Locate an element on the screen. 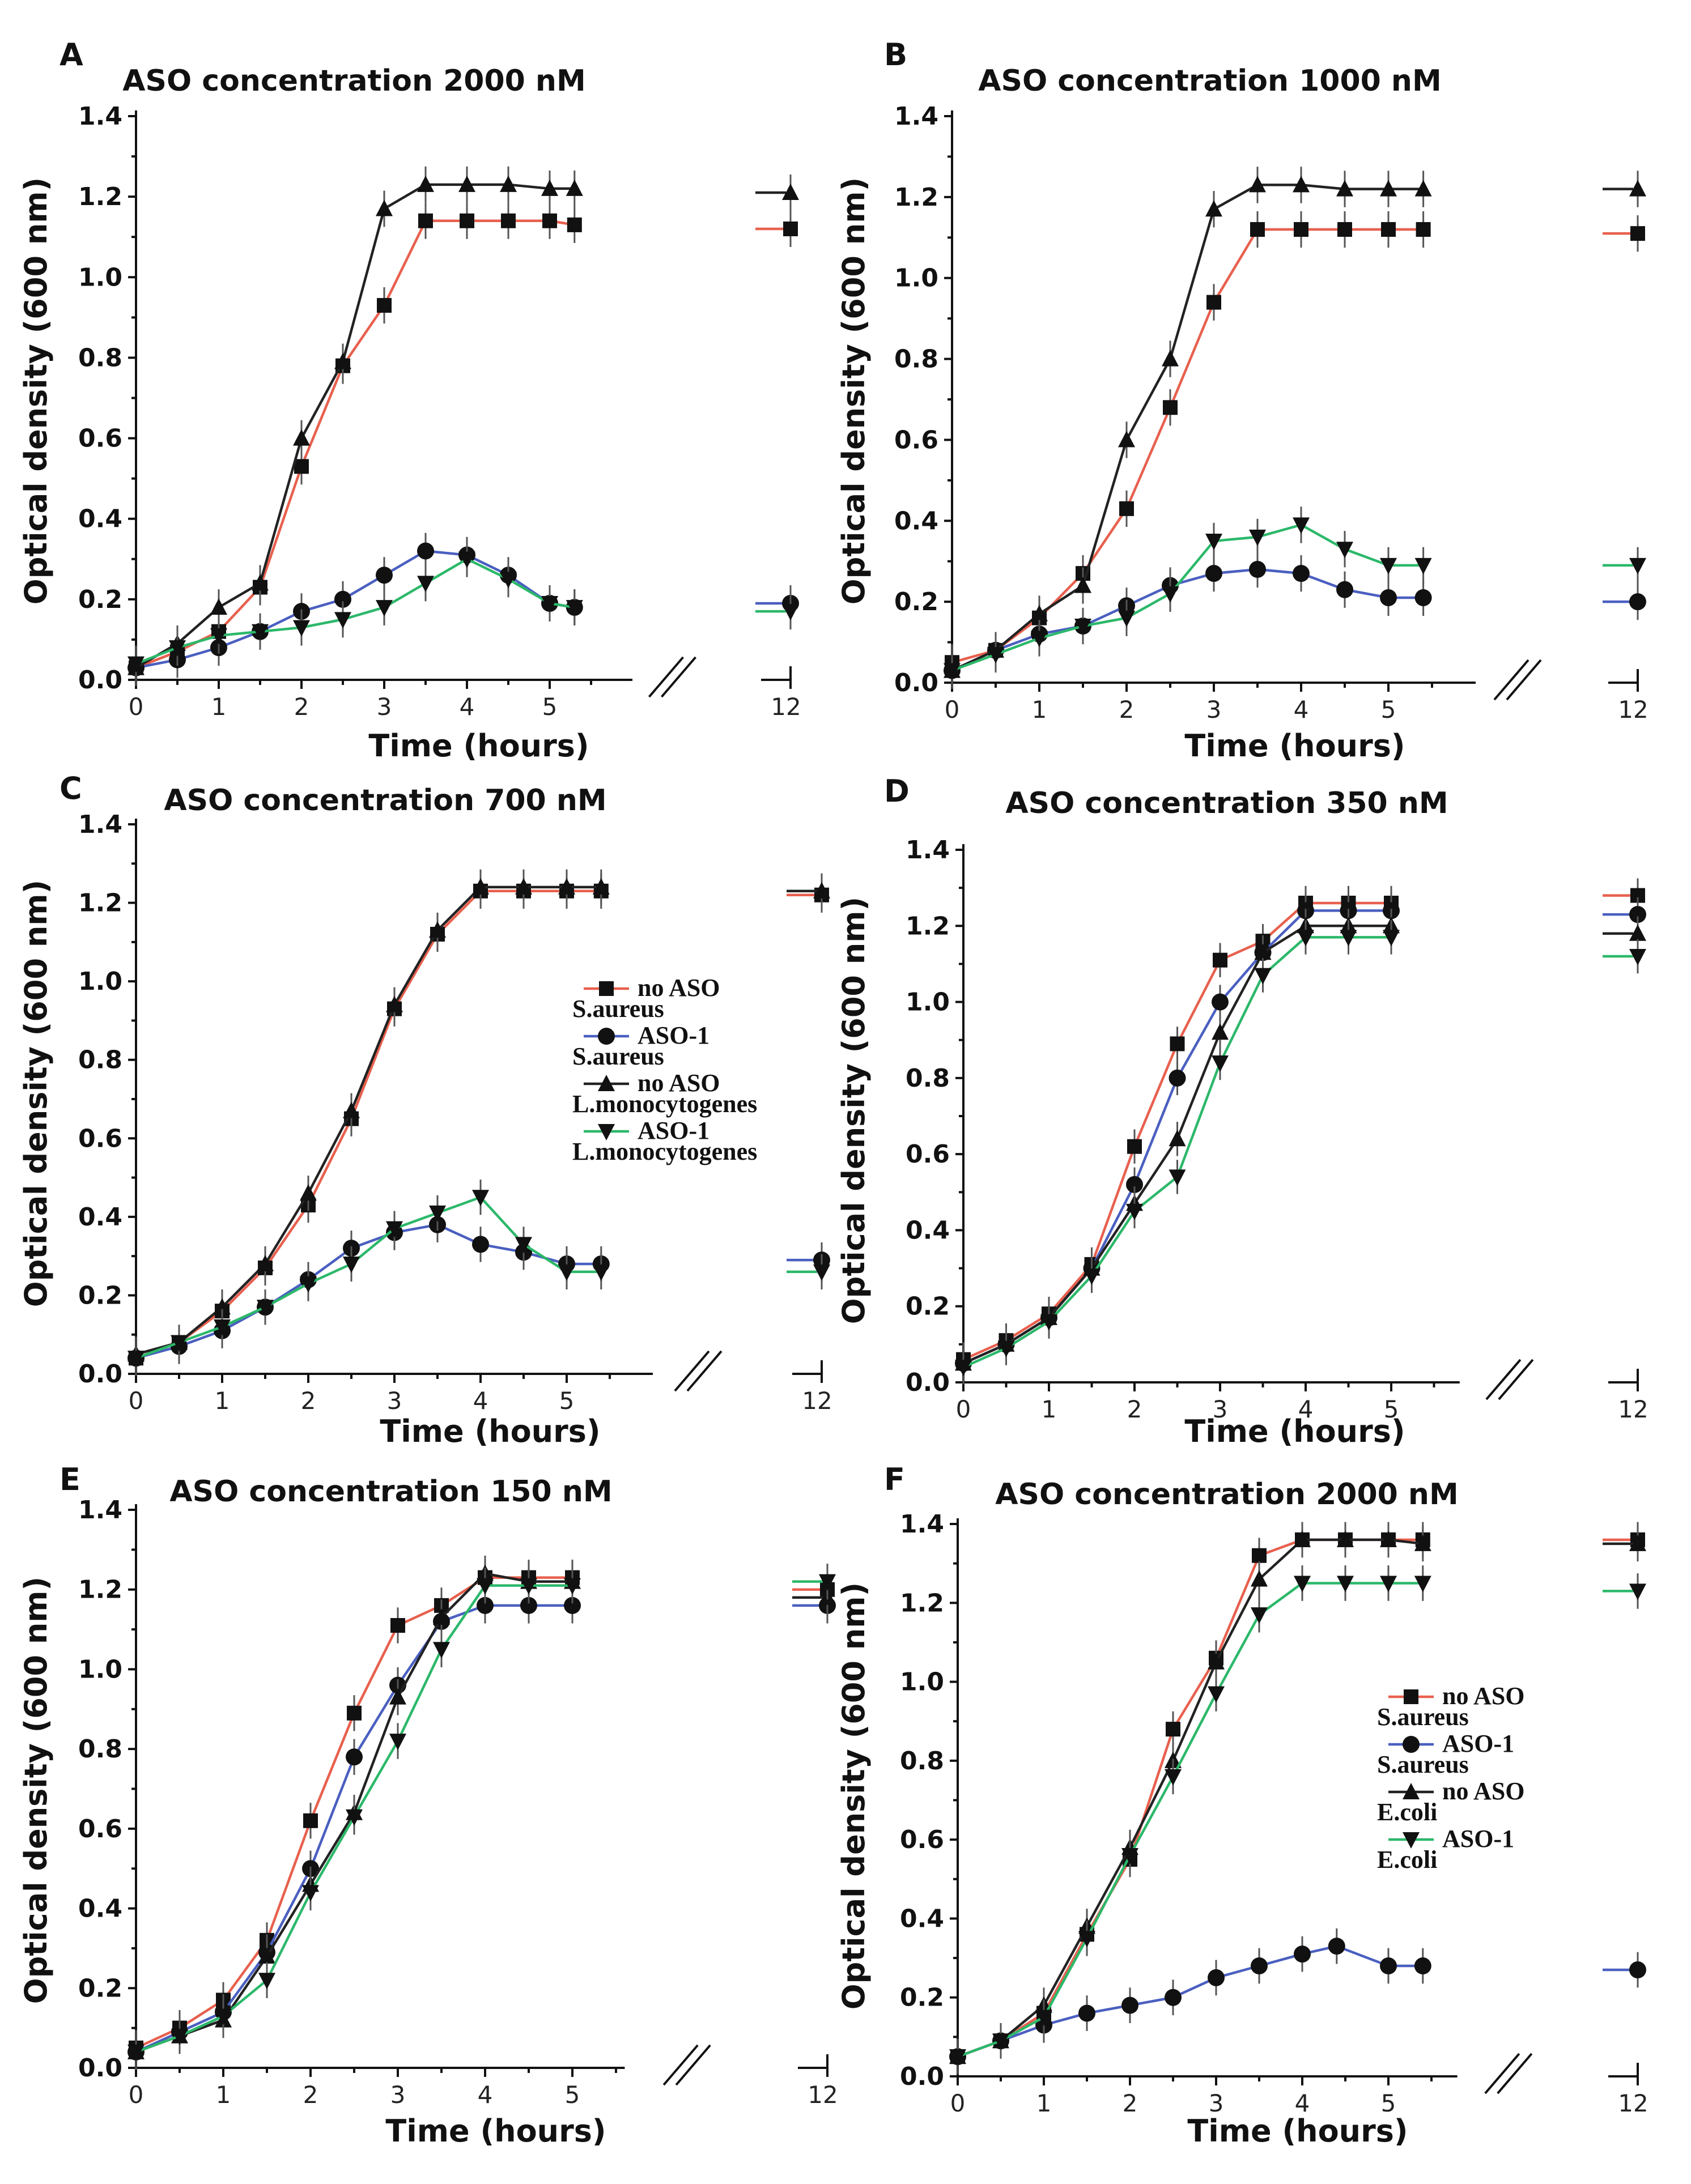 This screenshot has width=1691, height=2184. legend-marker is located at coordinates (1411, 1696).